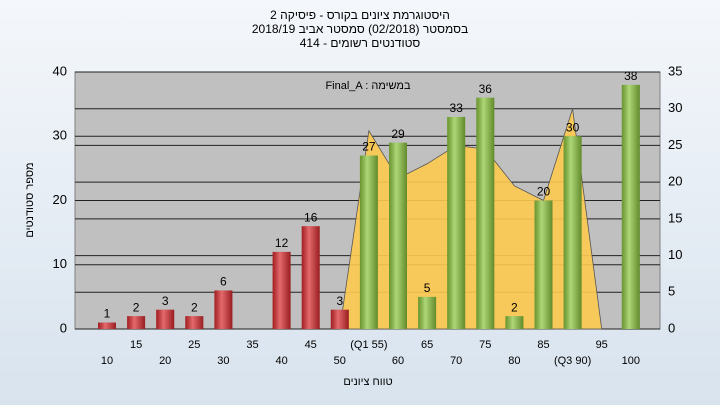 The height and width of the screenshot is (405, 720). I want to click on y-tick-label: 0, so click(63, 327).